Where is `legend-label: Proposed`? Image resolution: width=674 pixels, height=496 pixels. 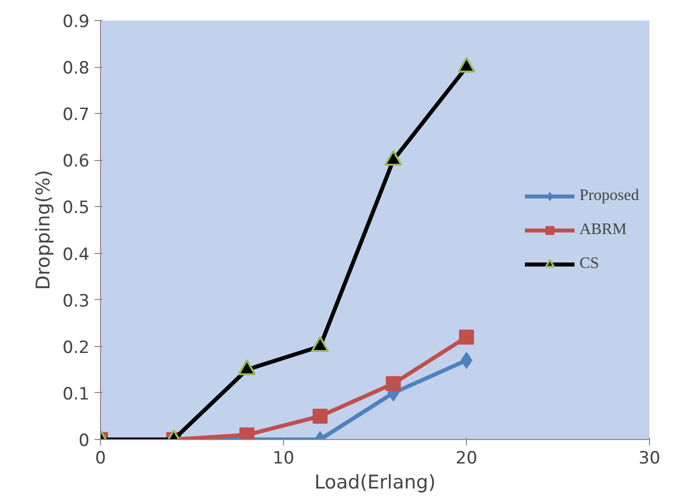
legend-label: Proposed is located at coordinates (609, 195).